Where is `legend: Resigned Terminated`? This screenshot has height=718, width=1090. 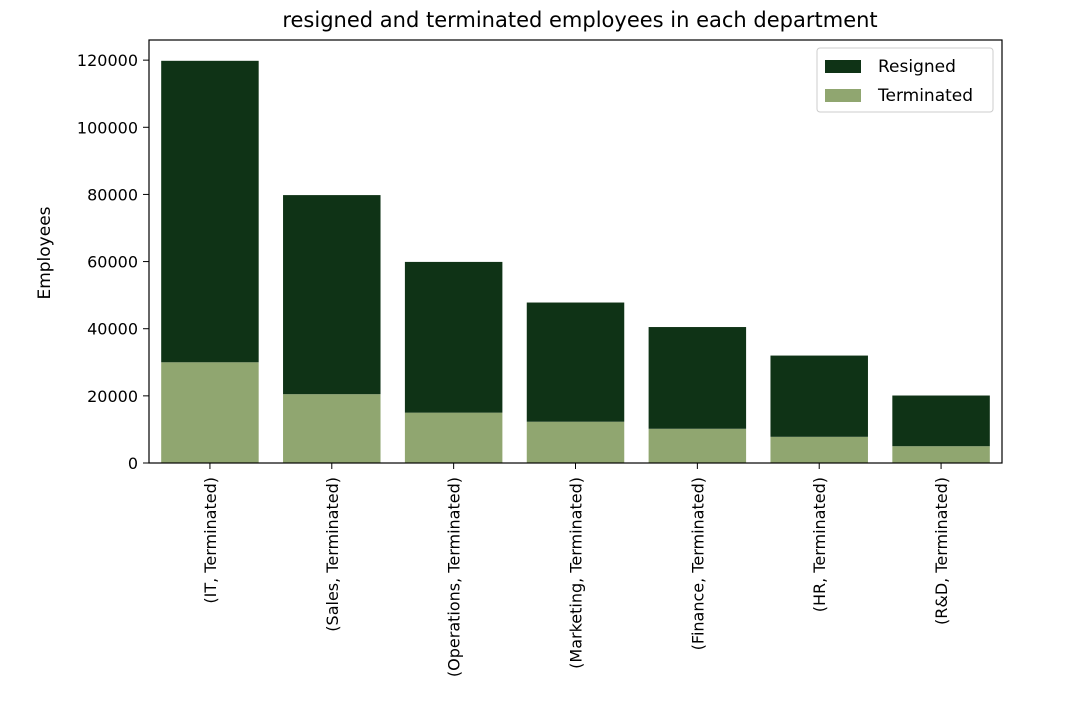
legend: Resigned Terminated is located at coordinates (905, 80).